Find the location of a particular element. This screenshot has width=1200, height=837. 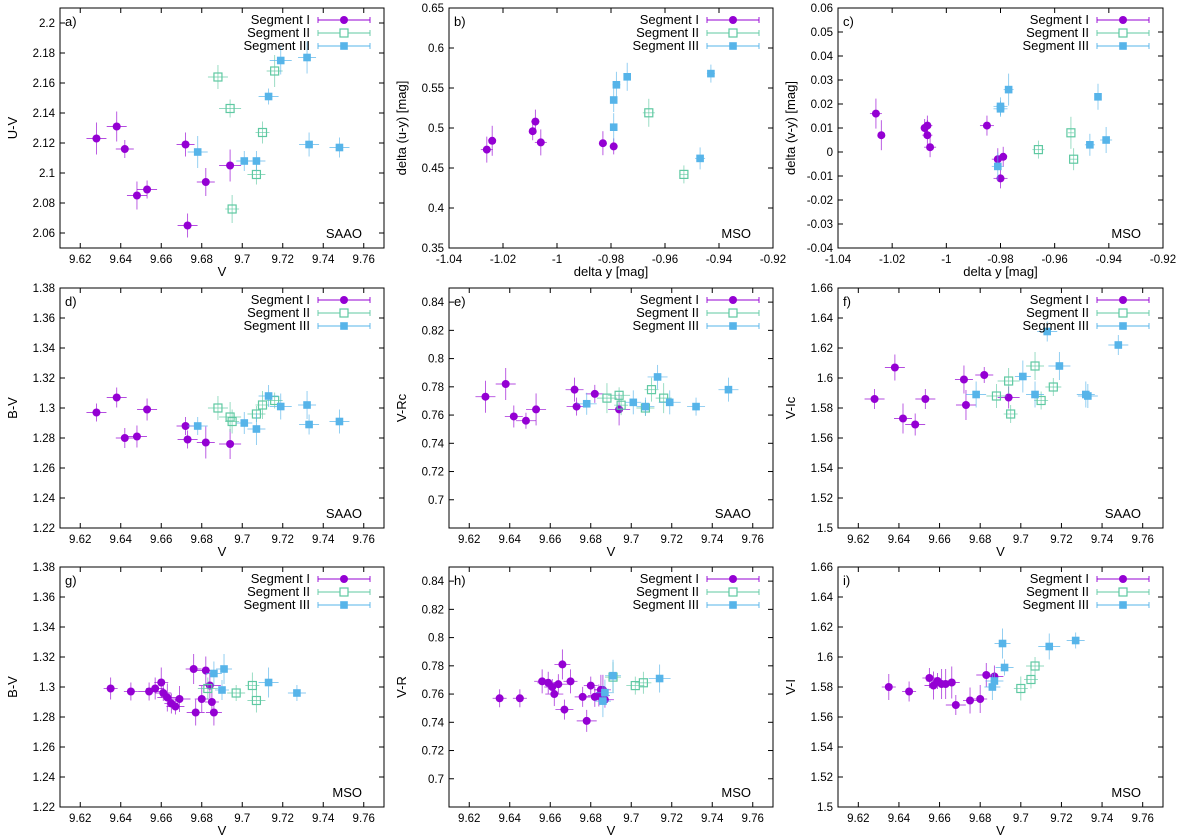

x-tick-label: -1.04 is located at coordinates (838, 260).